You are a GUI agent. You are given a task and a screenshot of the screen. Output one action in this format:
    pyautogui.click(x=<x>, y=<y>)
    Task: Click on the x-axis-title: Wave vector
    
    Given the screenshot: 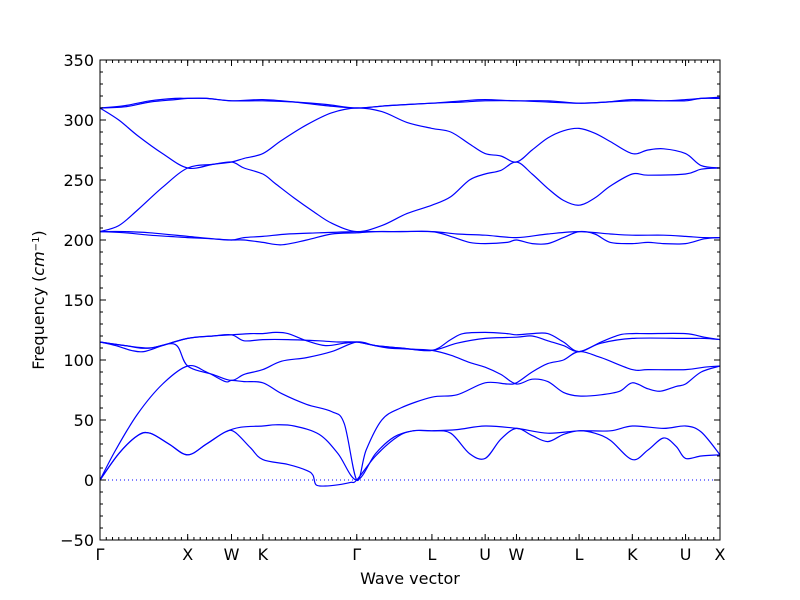 What is the action you would take?
    pyautogui.click(x=410, y=578)
    